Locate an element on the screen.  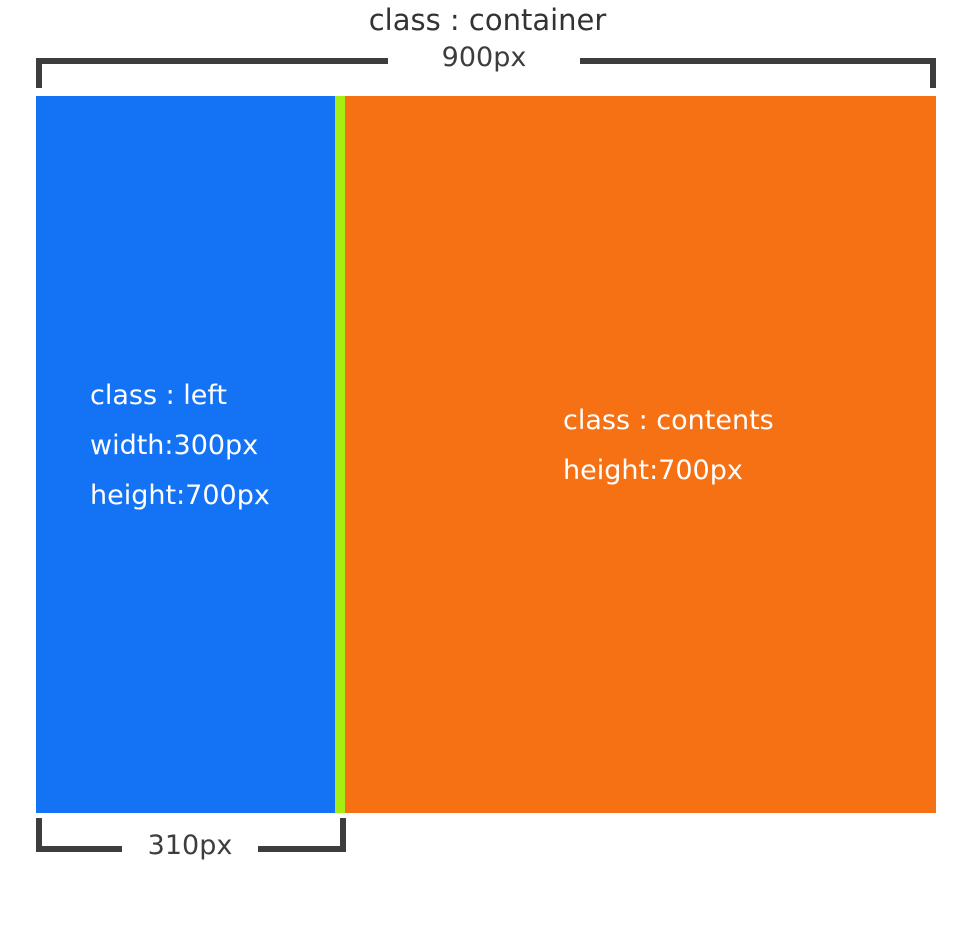
left-box-line-width: width:300px is located at coordinates (174, 445).